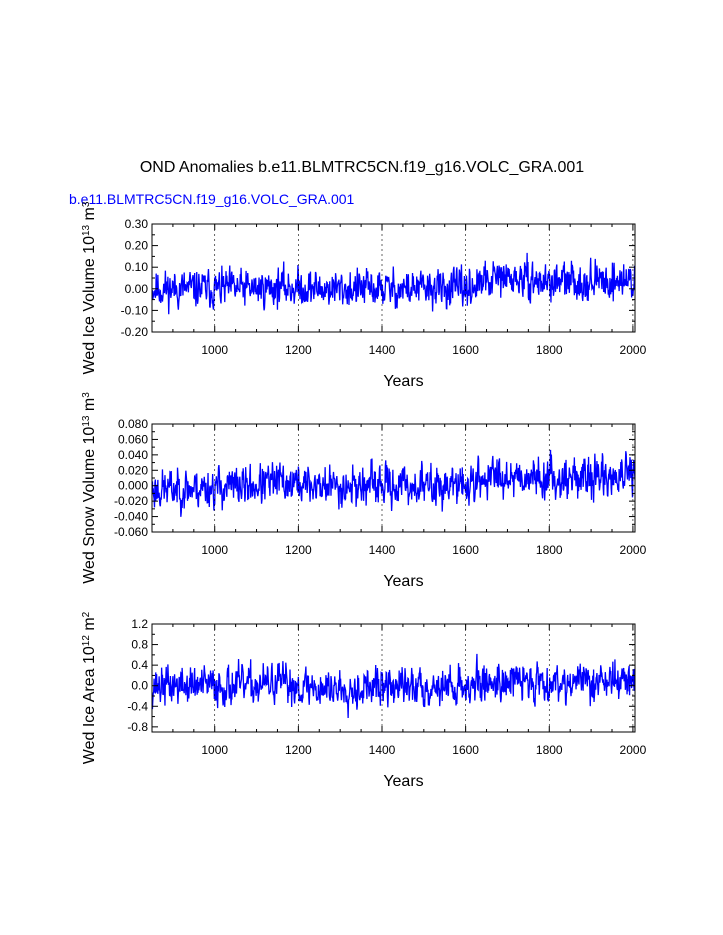 The height and width of the screenshot is (935, 723). What do you see at coordinates (90, 687) in the screenshot?
I see `y-axis-label: Wed Ice Area 1012 m2` at bounding box center [90, 687].